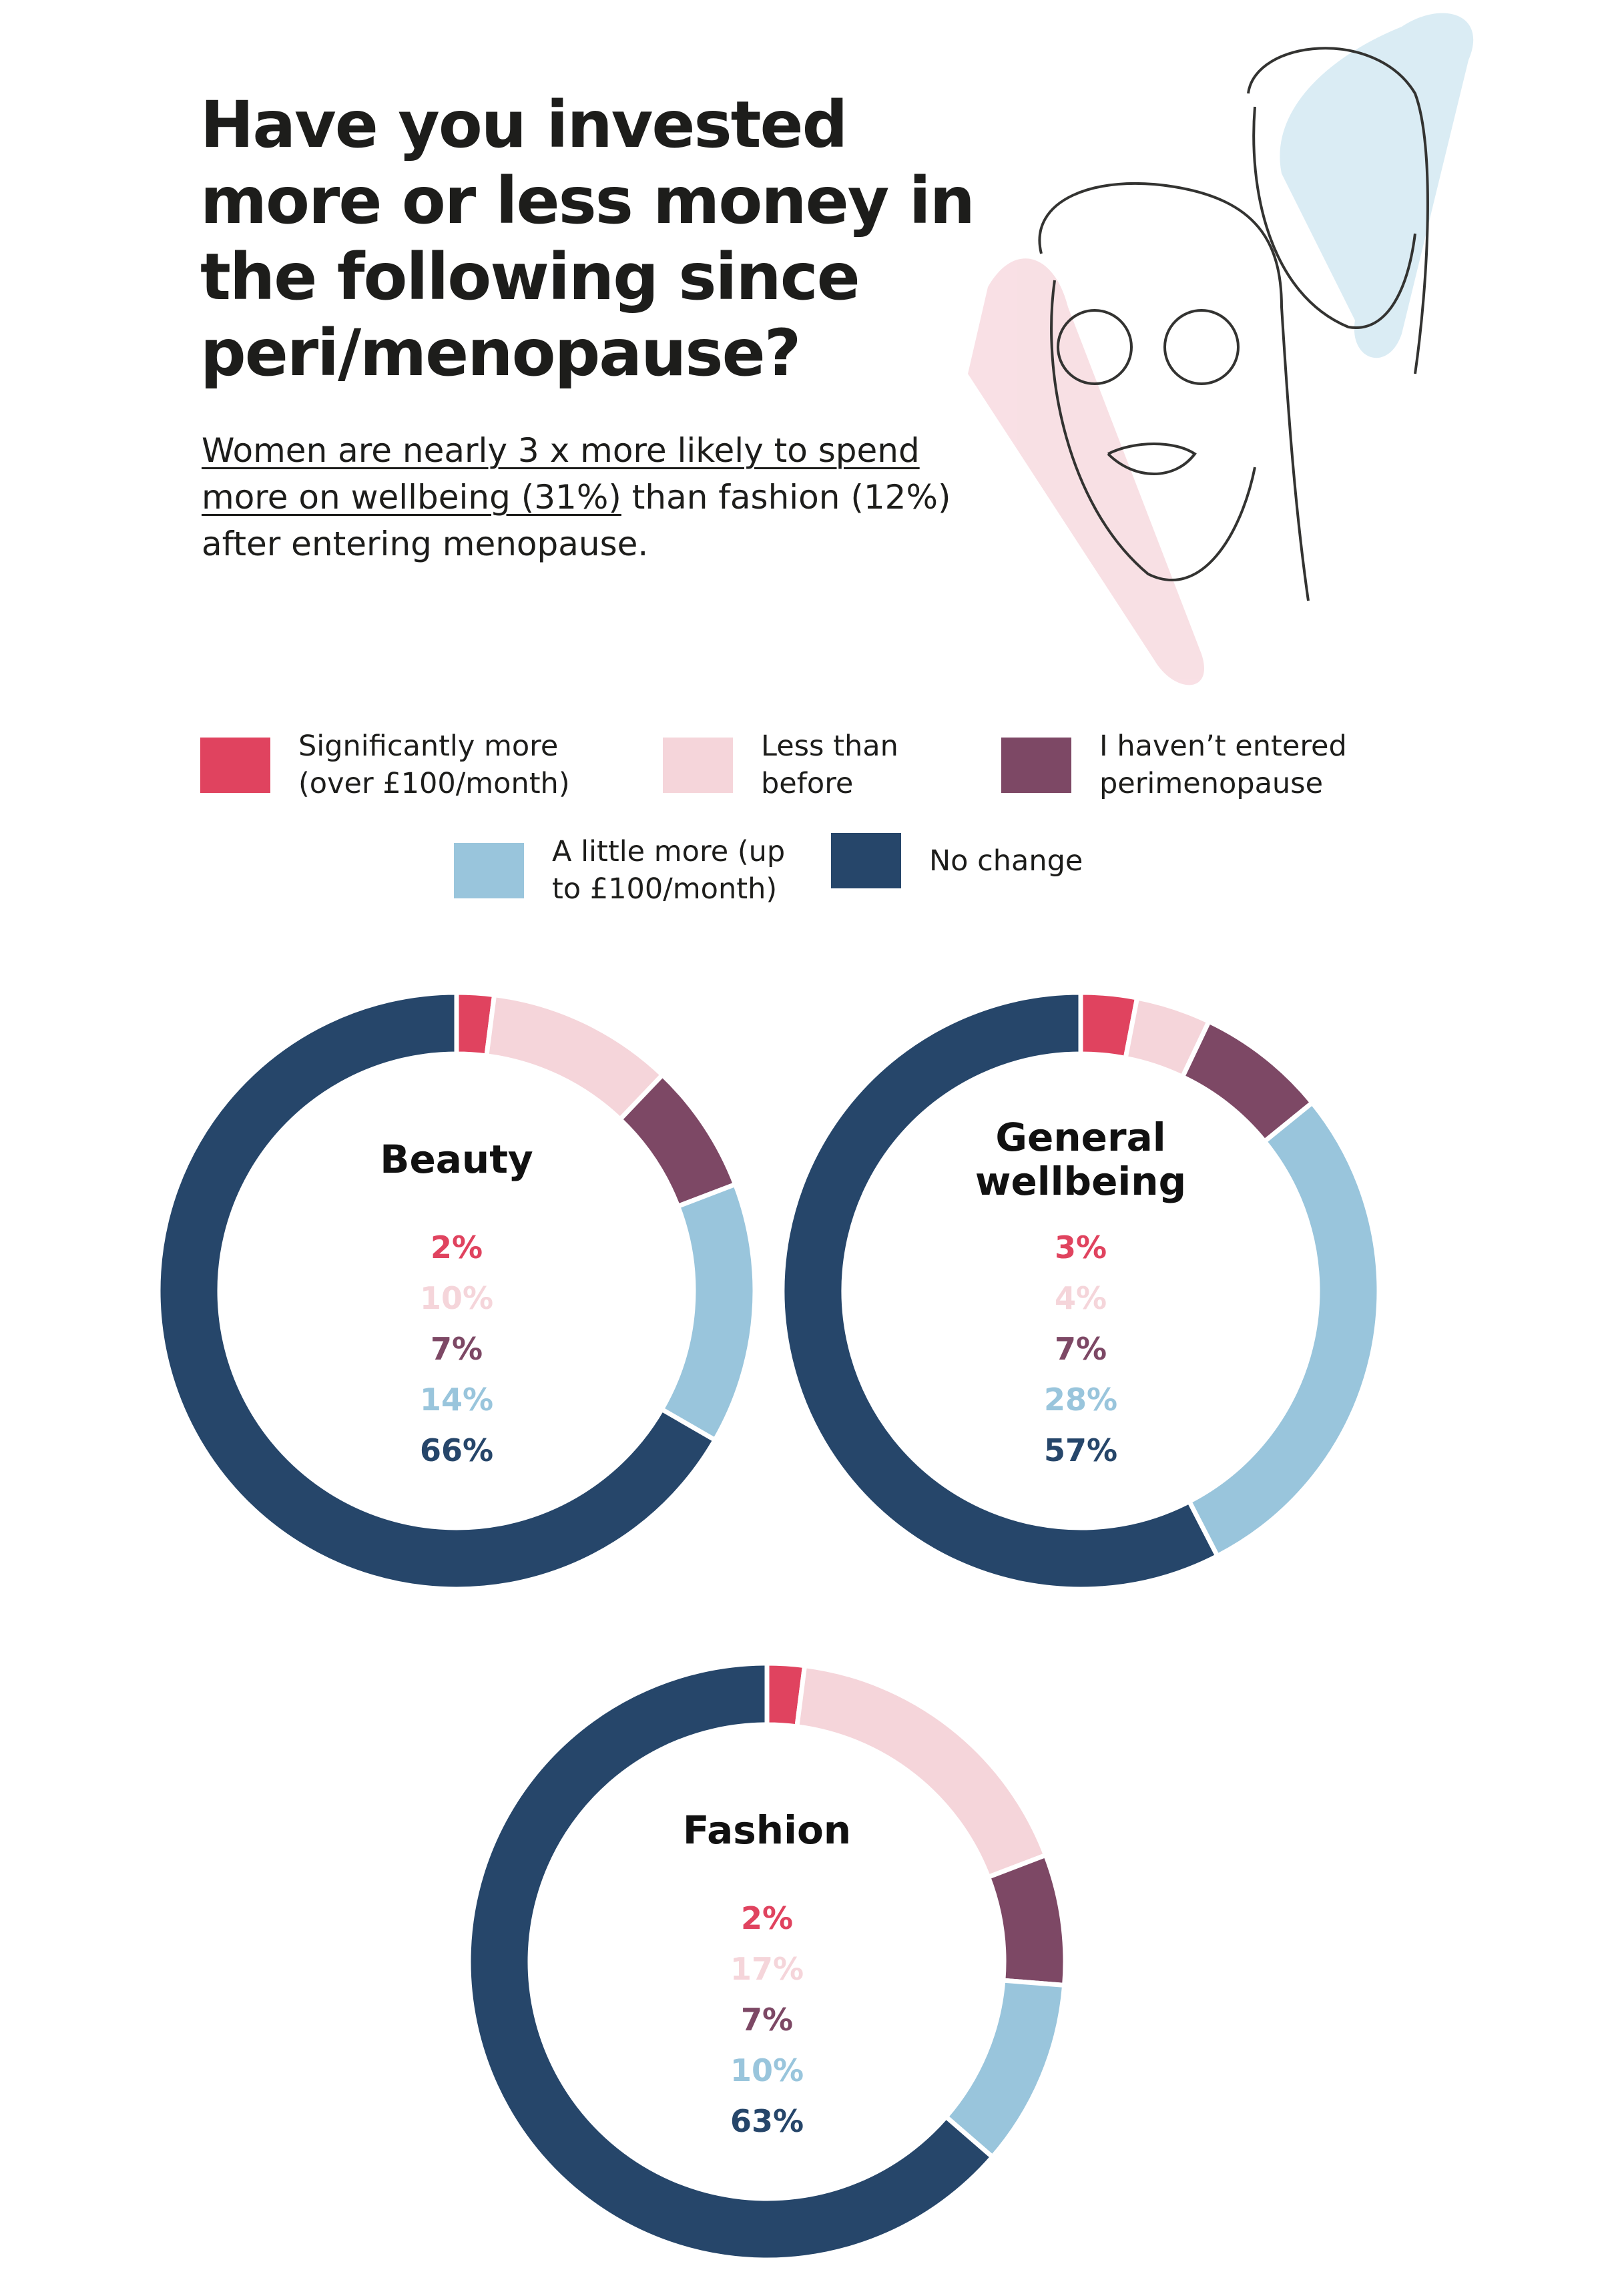  I want to click on value-label: 3%, so click(1081, 1247).